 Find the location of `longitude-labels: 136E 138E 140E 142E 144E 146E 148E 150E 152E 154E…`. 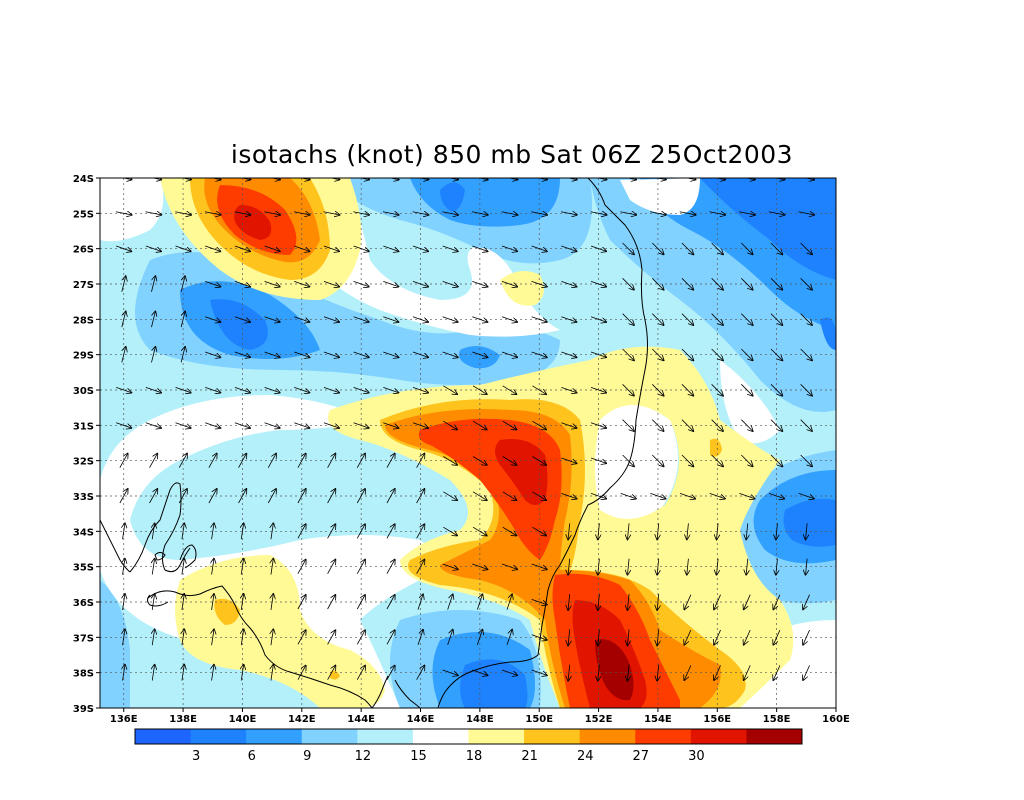

longitude-labels: 136E 138E 140E 142E 144E 146E 148E 150E 152E 154E… is located at coordinates (480, 716).